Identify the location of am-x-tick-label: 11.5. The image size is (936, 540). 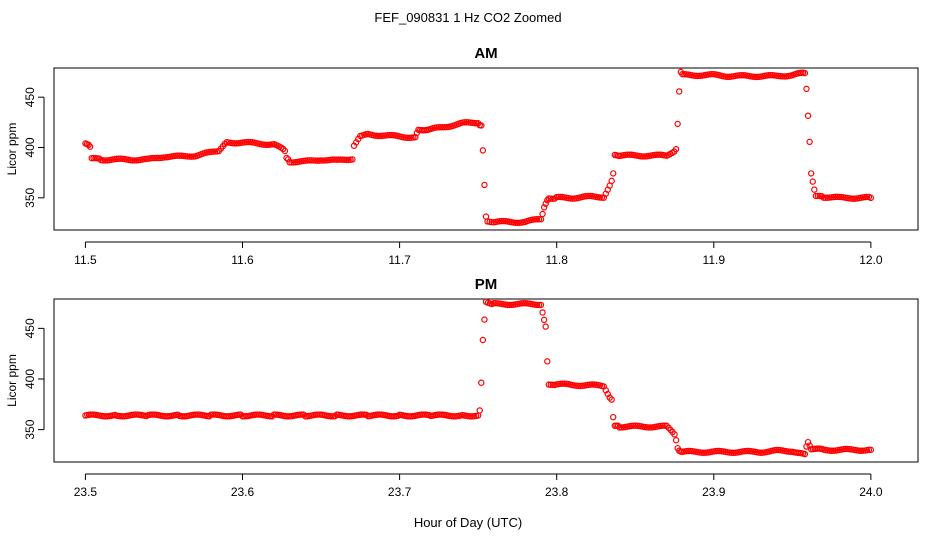
(85, 260).